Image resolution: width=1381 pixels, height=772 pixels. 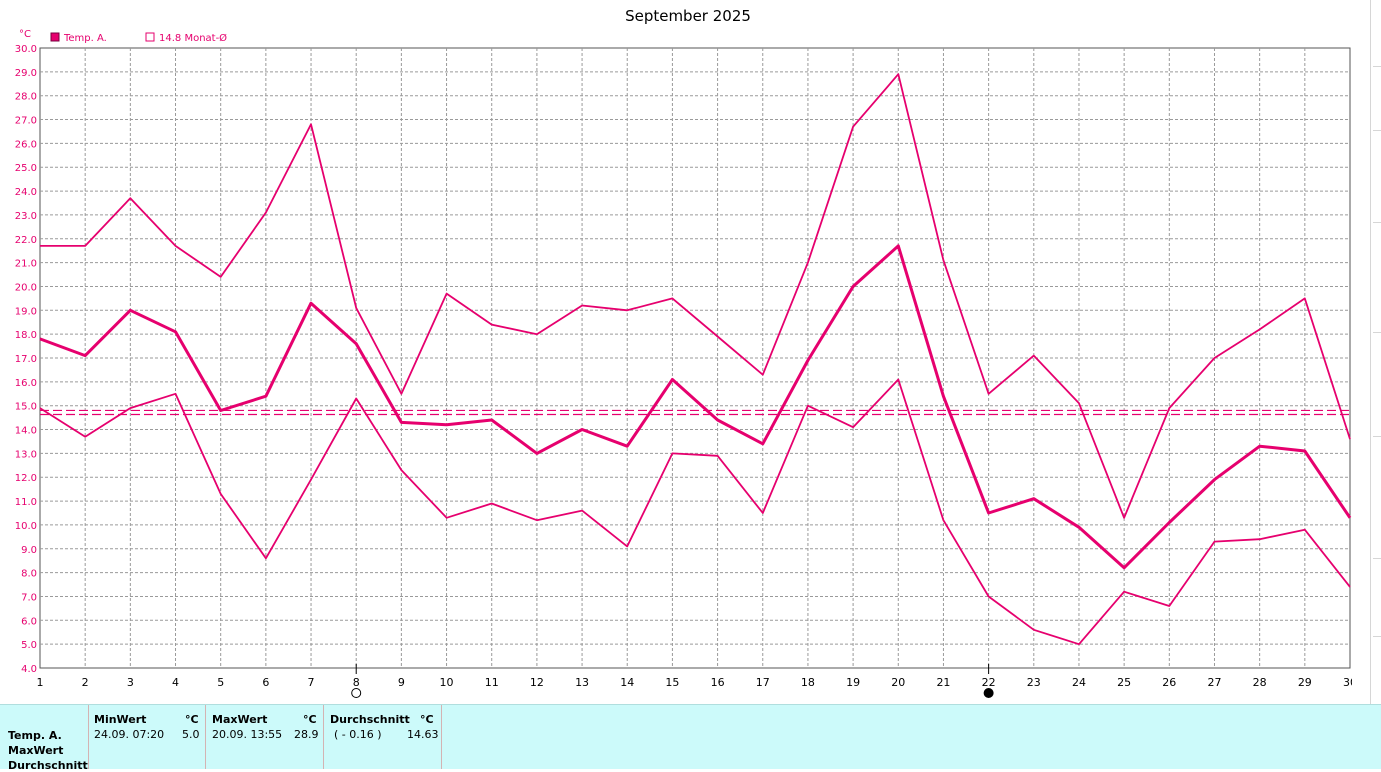 I want to click on y-tick-label: 12.0, so click(x=26, y=478).